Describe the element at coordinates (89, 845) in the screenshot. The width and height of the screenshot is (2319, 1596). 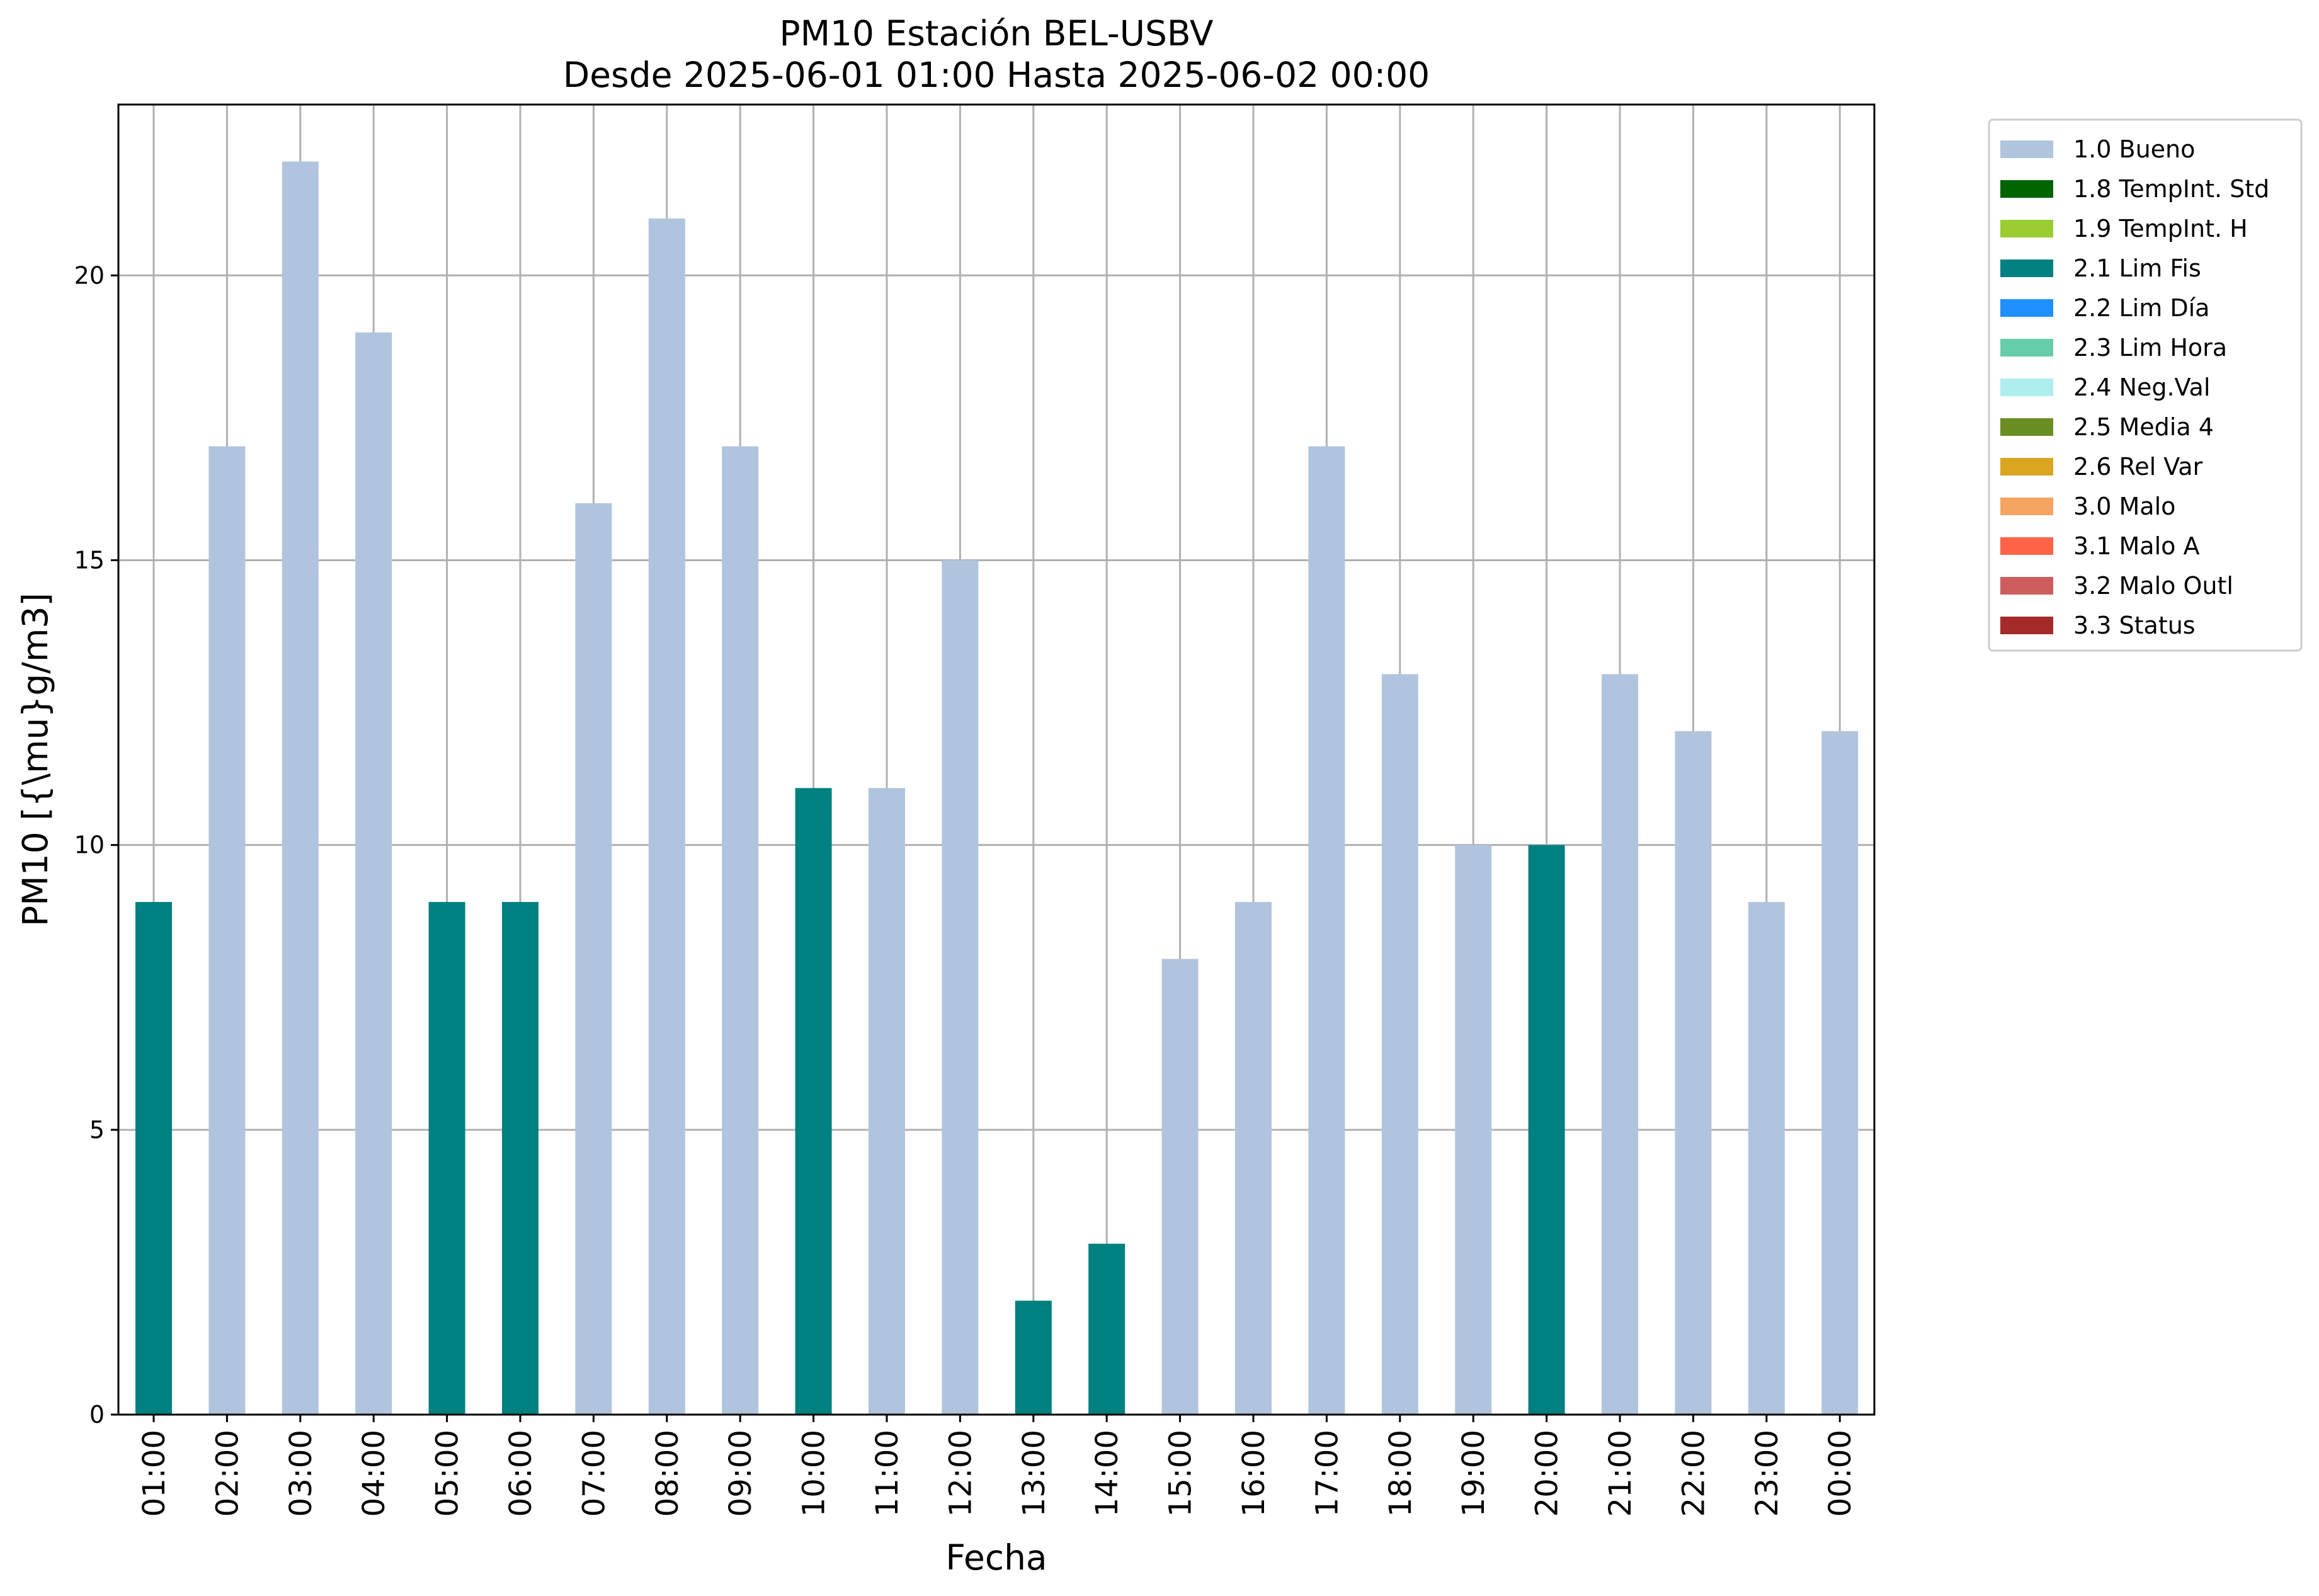
I see `y-tick-label: 10` at that location.